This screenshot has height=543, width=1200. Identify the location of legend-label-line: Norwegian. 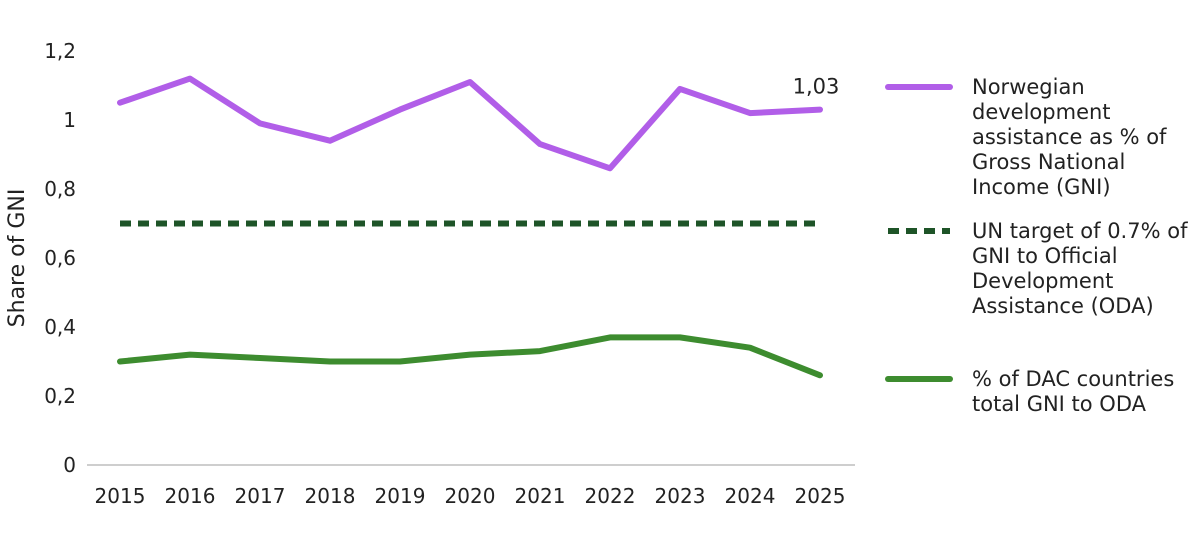
(1028, 87).